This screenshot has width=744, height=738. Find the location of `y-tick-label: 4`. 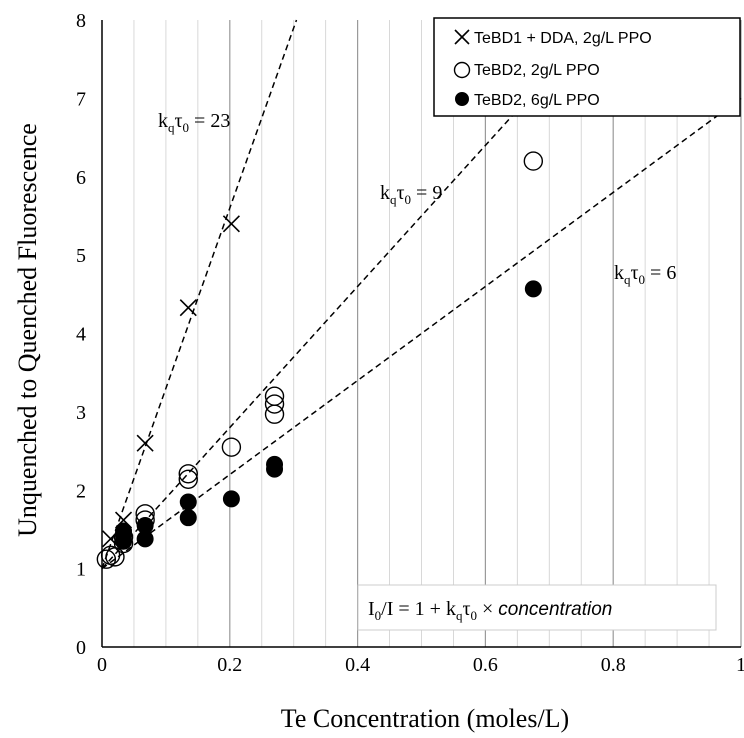

y-tick-label: 4 is located at coordinates (81, 335).